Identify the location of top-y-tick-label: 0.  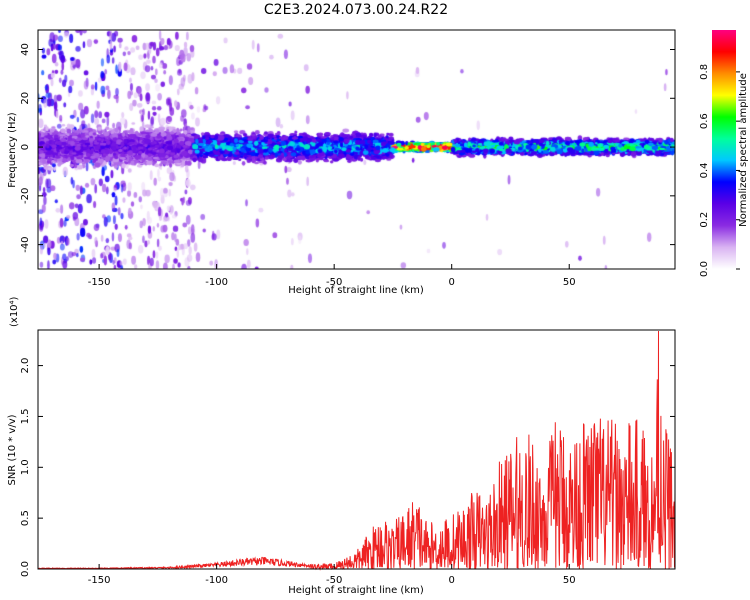
(25, 147).